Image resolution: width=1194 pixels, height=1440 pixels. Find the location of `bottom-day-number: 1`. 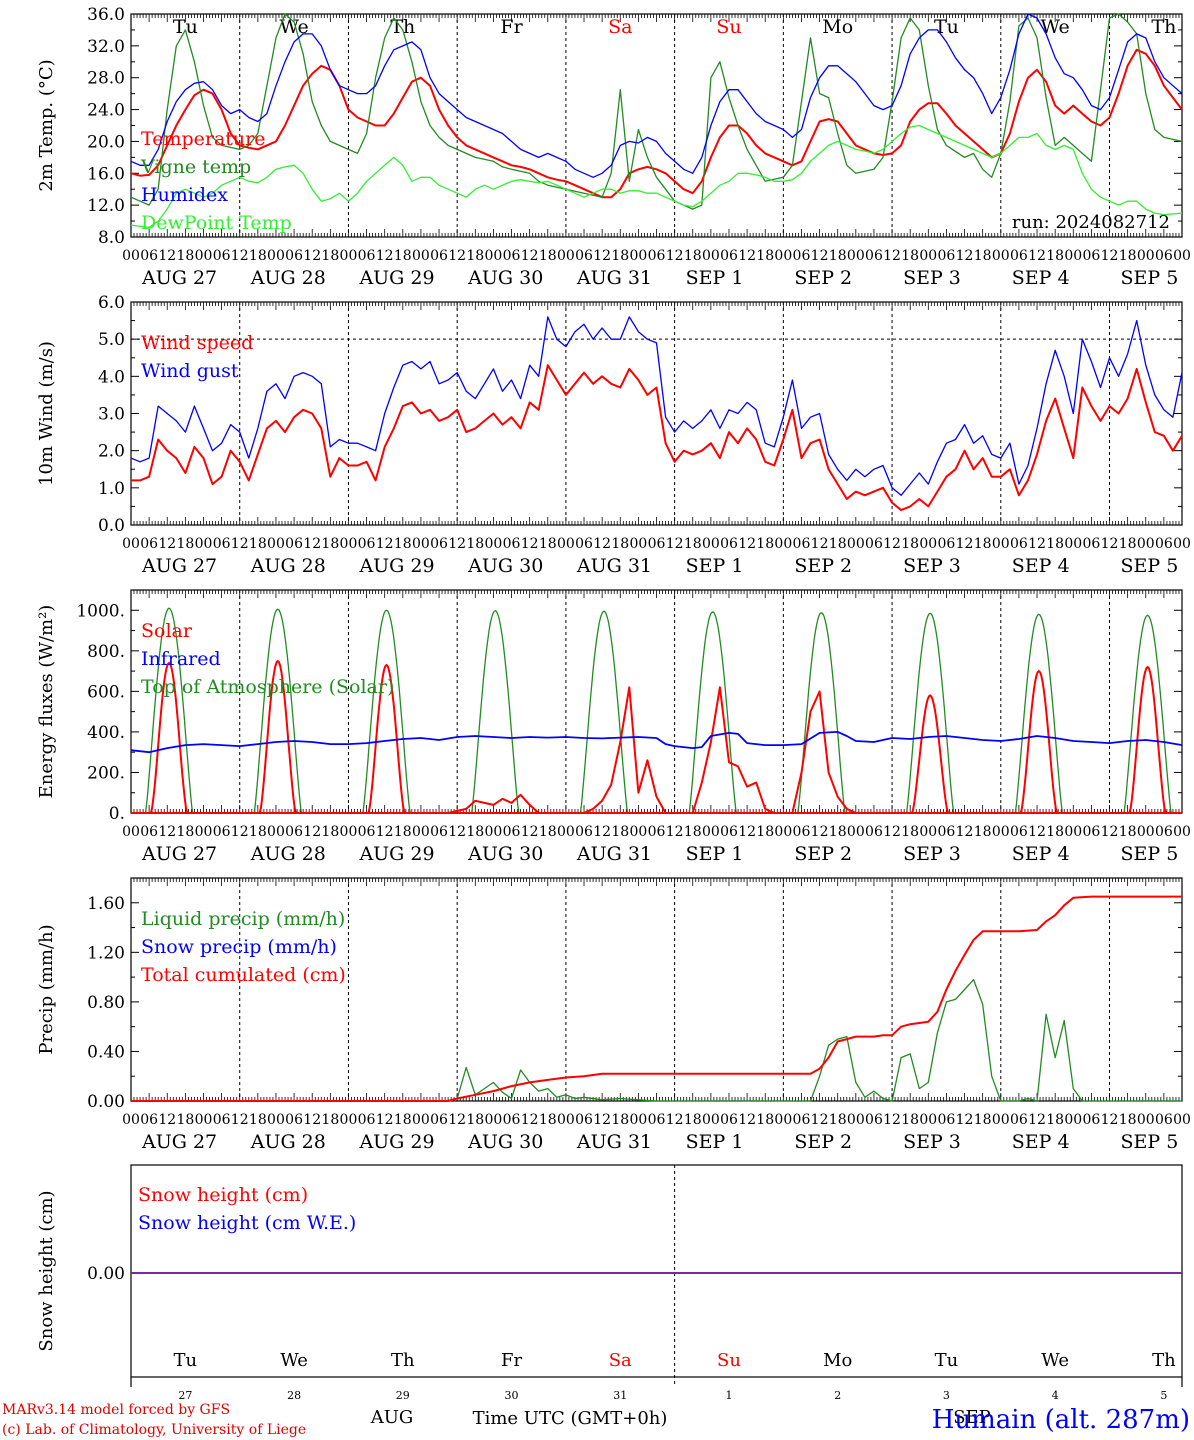

bottom-day-number: 1 is located at coordinates (728, 1395).